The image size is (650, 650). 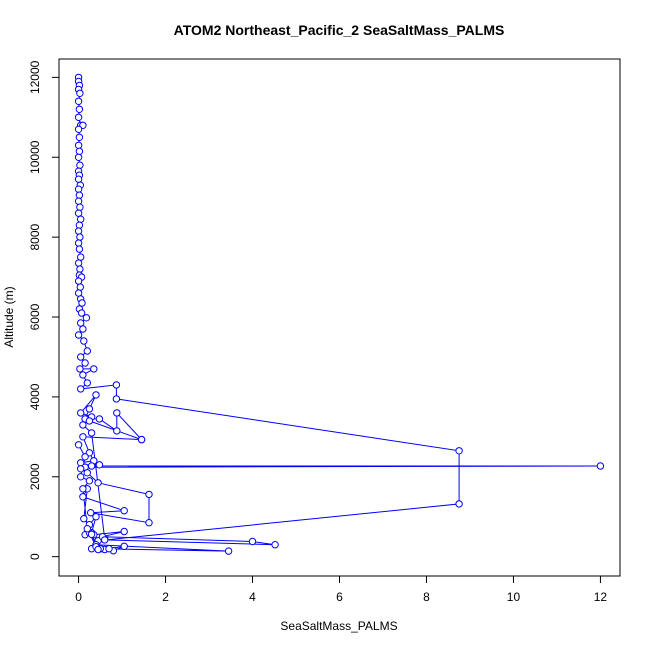 What do you see at coordinates (35, 396) in the screenshot?
I see `y-tick-label: 4000` at bounding box center [35, 396].